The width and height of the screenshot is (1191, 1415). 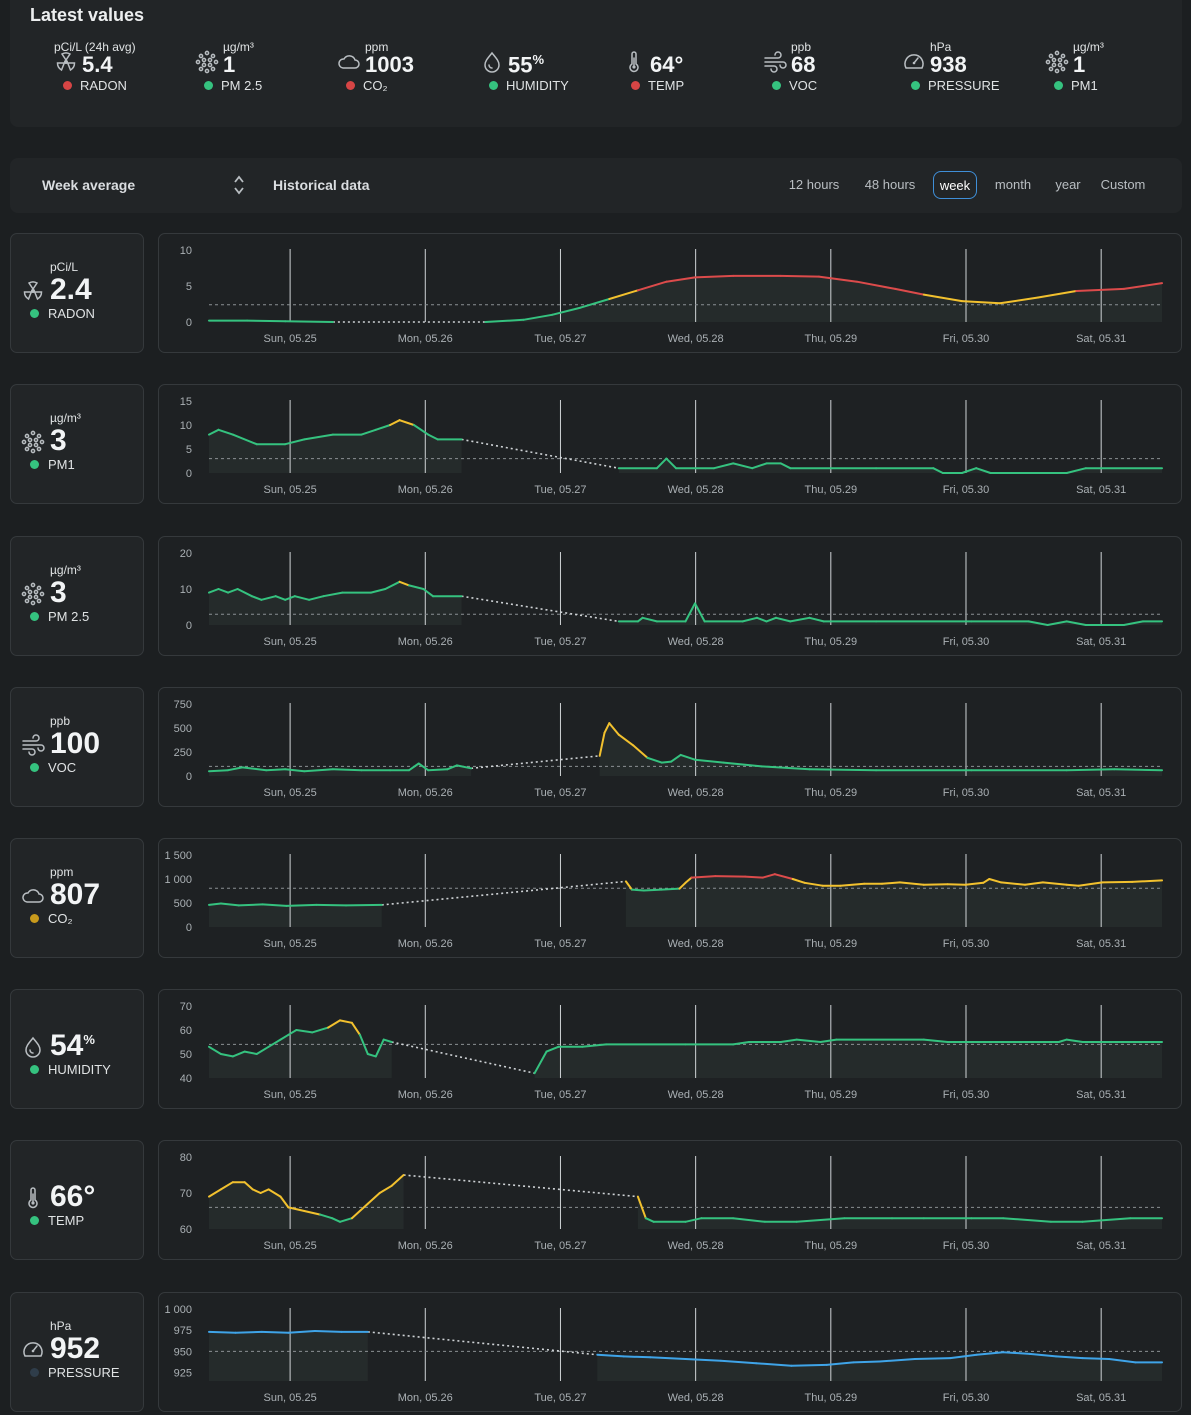 I want to click on latest-pm1: µg/m³ 1 PM1, so click(x=1110, y=70).